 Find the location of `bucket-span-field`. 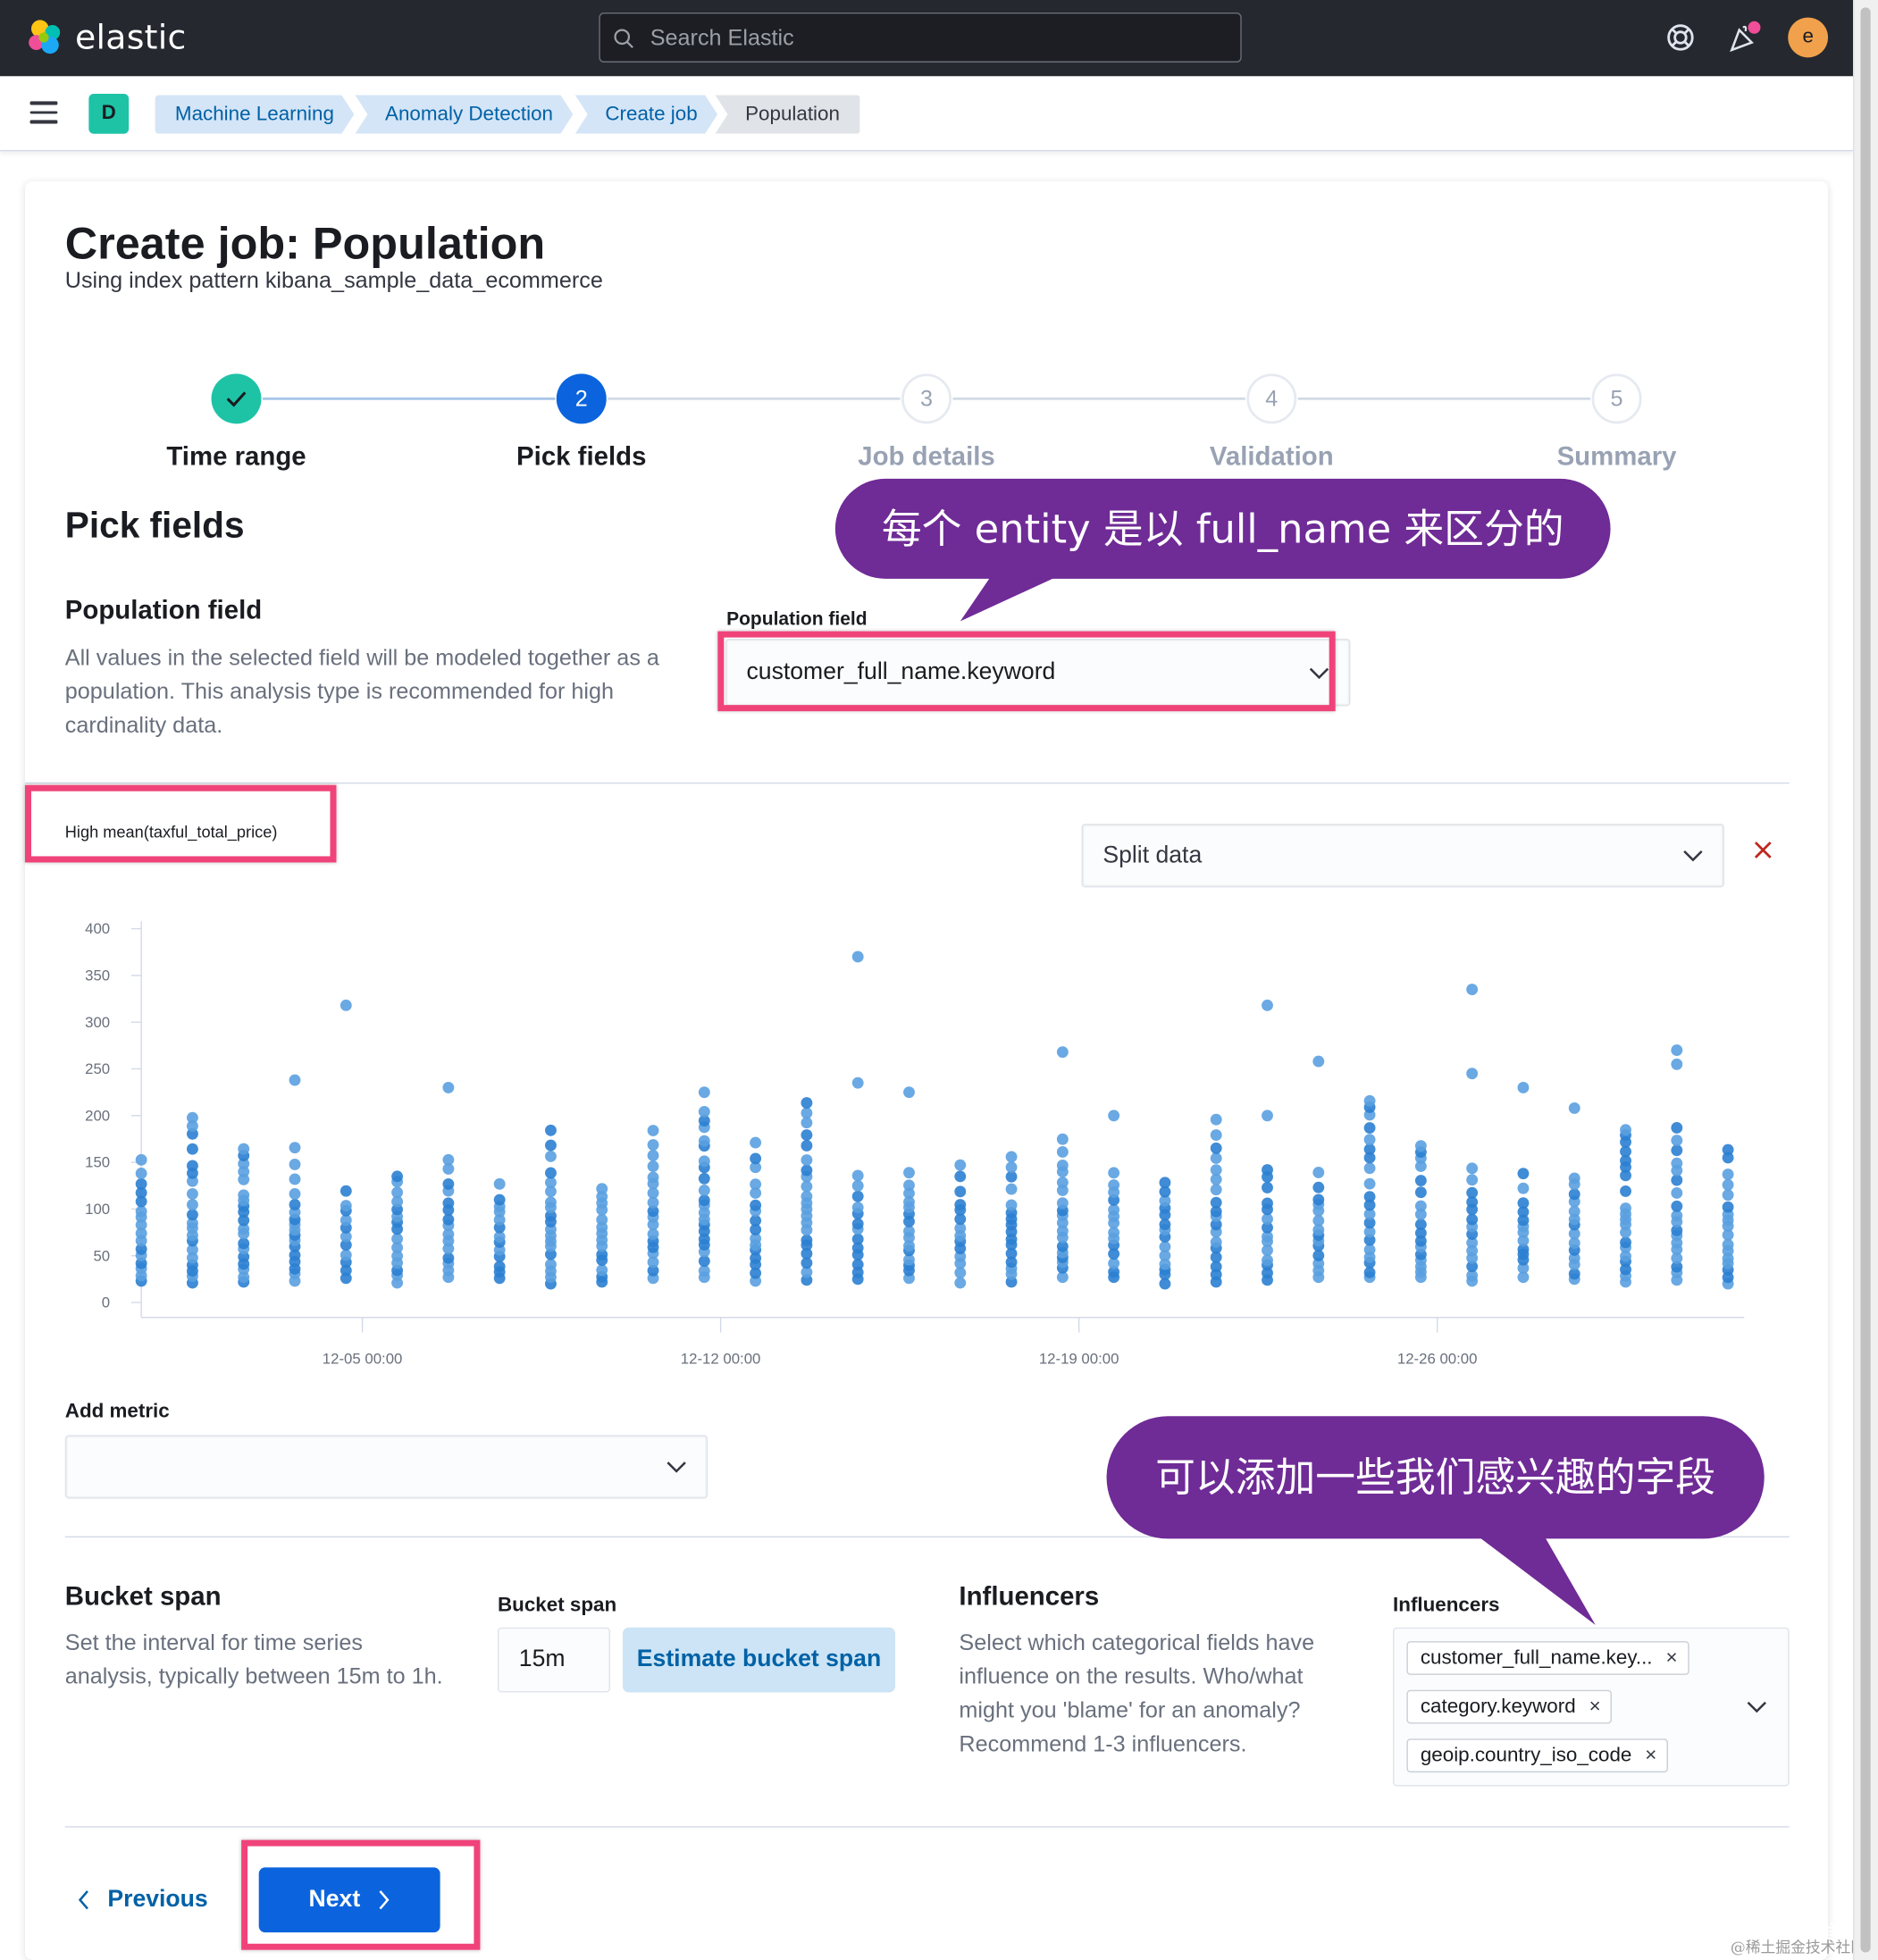

bucket-span-field is located at coordinates (554, 1660).